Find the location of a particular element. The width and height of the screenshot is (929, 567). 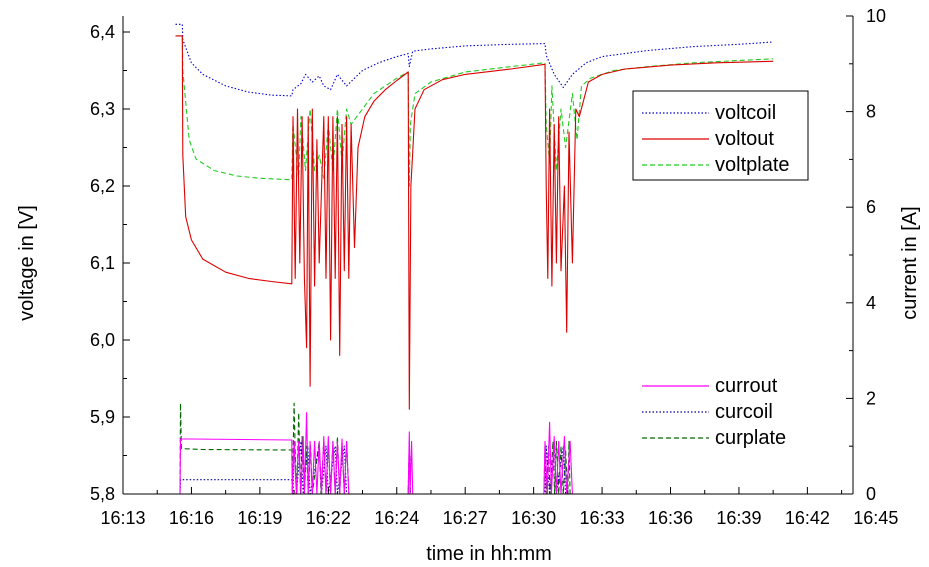

legend-label-curcoil: curcoil is located at coordinates (744, 412).